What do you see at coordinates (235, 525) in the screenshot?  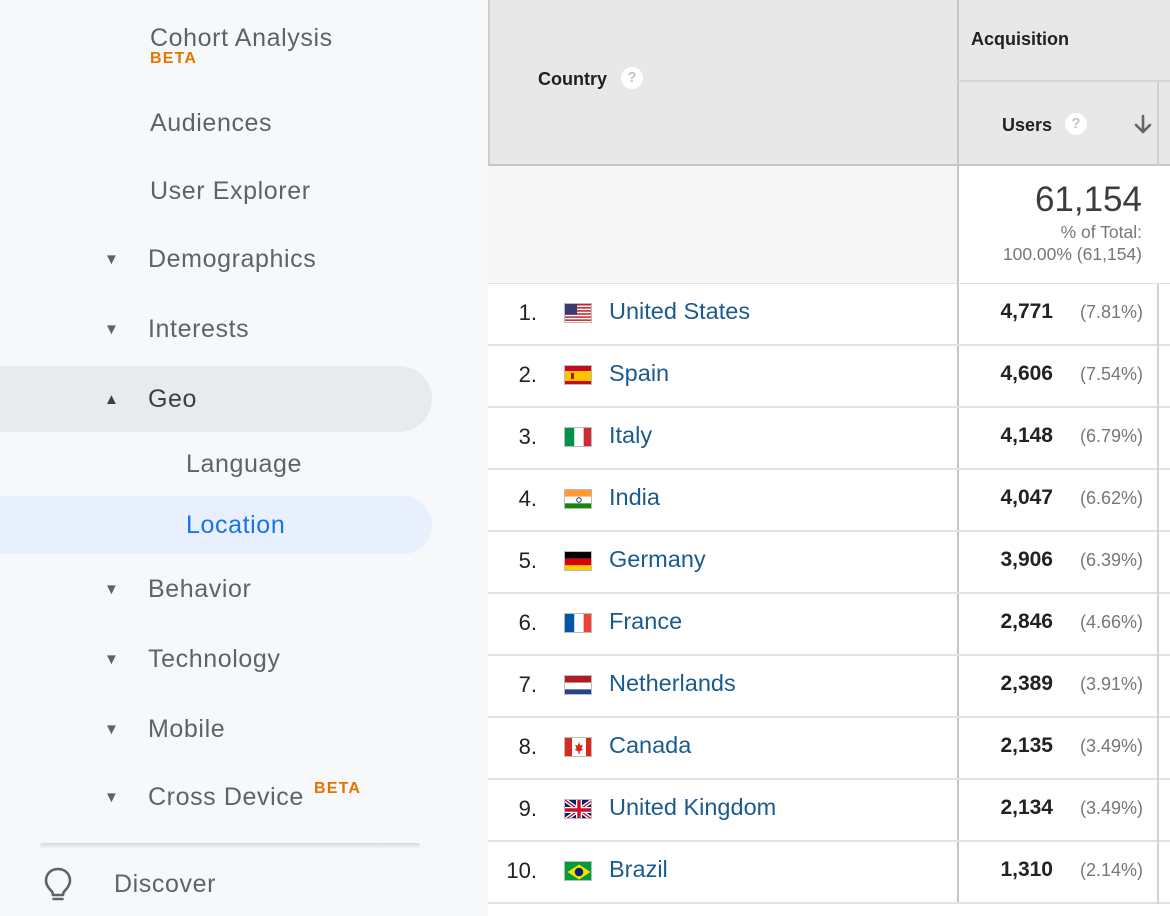 I see `nav-item-location: Location` at bounding box center [235, 525].